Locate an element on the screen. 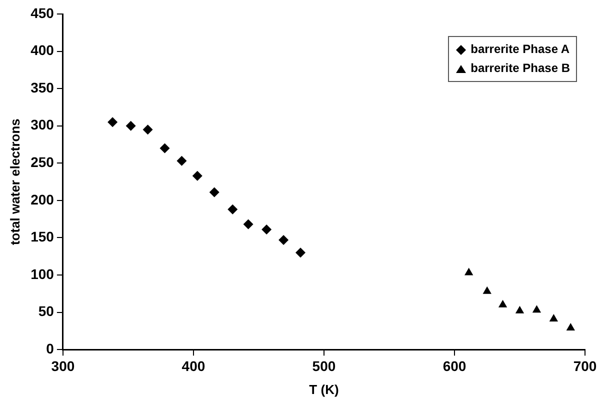 This screenshot has width=601, height=404. legend-label: barrerite Phase B is located at coordinates (520, 68).